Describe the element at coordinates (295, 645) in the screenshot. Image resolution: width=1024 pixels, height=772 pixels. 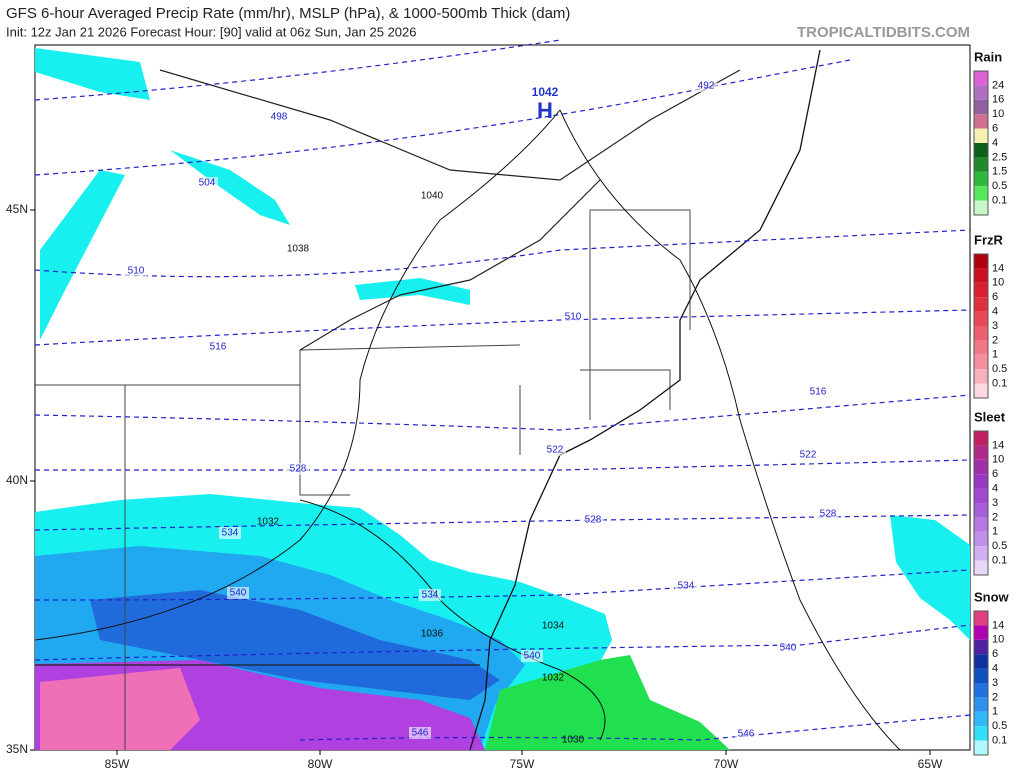
I see `snow-heavy` at that location.